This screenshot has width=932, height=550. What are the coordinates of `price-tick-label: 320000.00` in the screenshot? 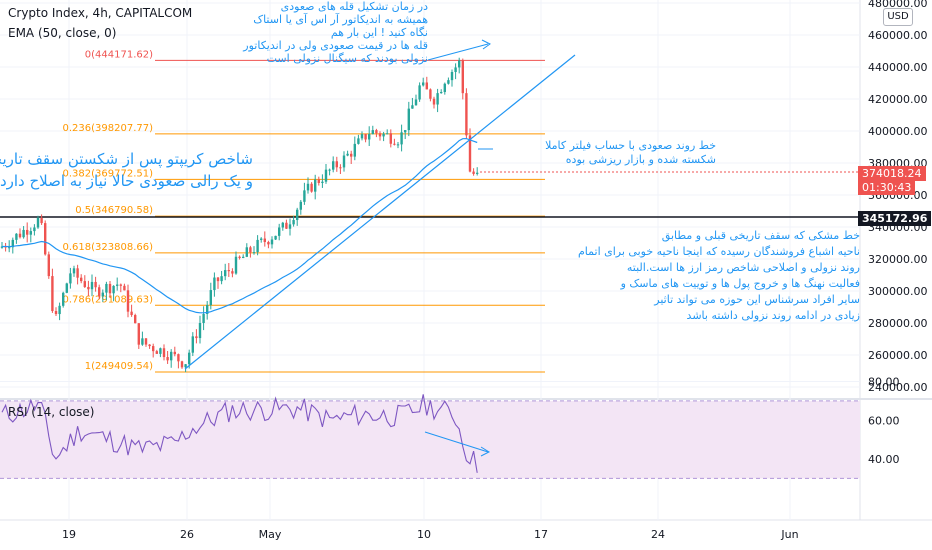 It's located at (898, 259).